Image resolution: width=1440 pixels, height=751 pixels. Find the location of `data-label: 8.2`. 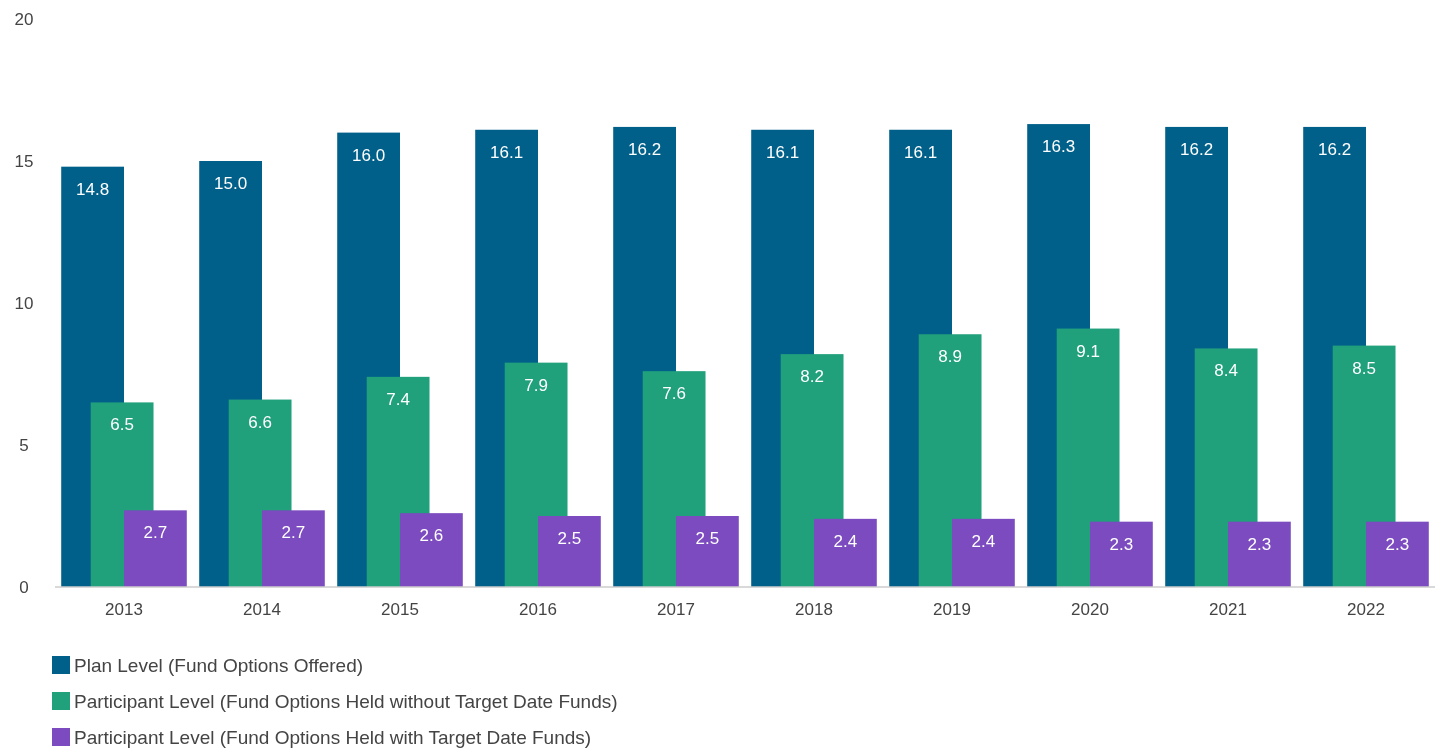

data-label: 8.2 is located at coordinates (812, 377).